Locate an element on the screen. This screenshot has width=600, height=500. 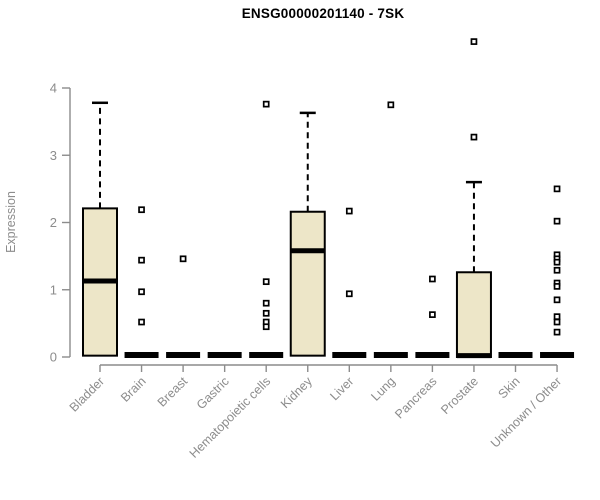
y-tick-label: 3 is located at coordinates (53, 155).